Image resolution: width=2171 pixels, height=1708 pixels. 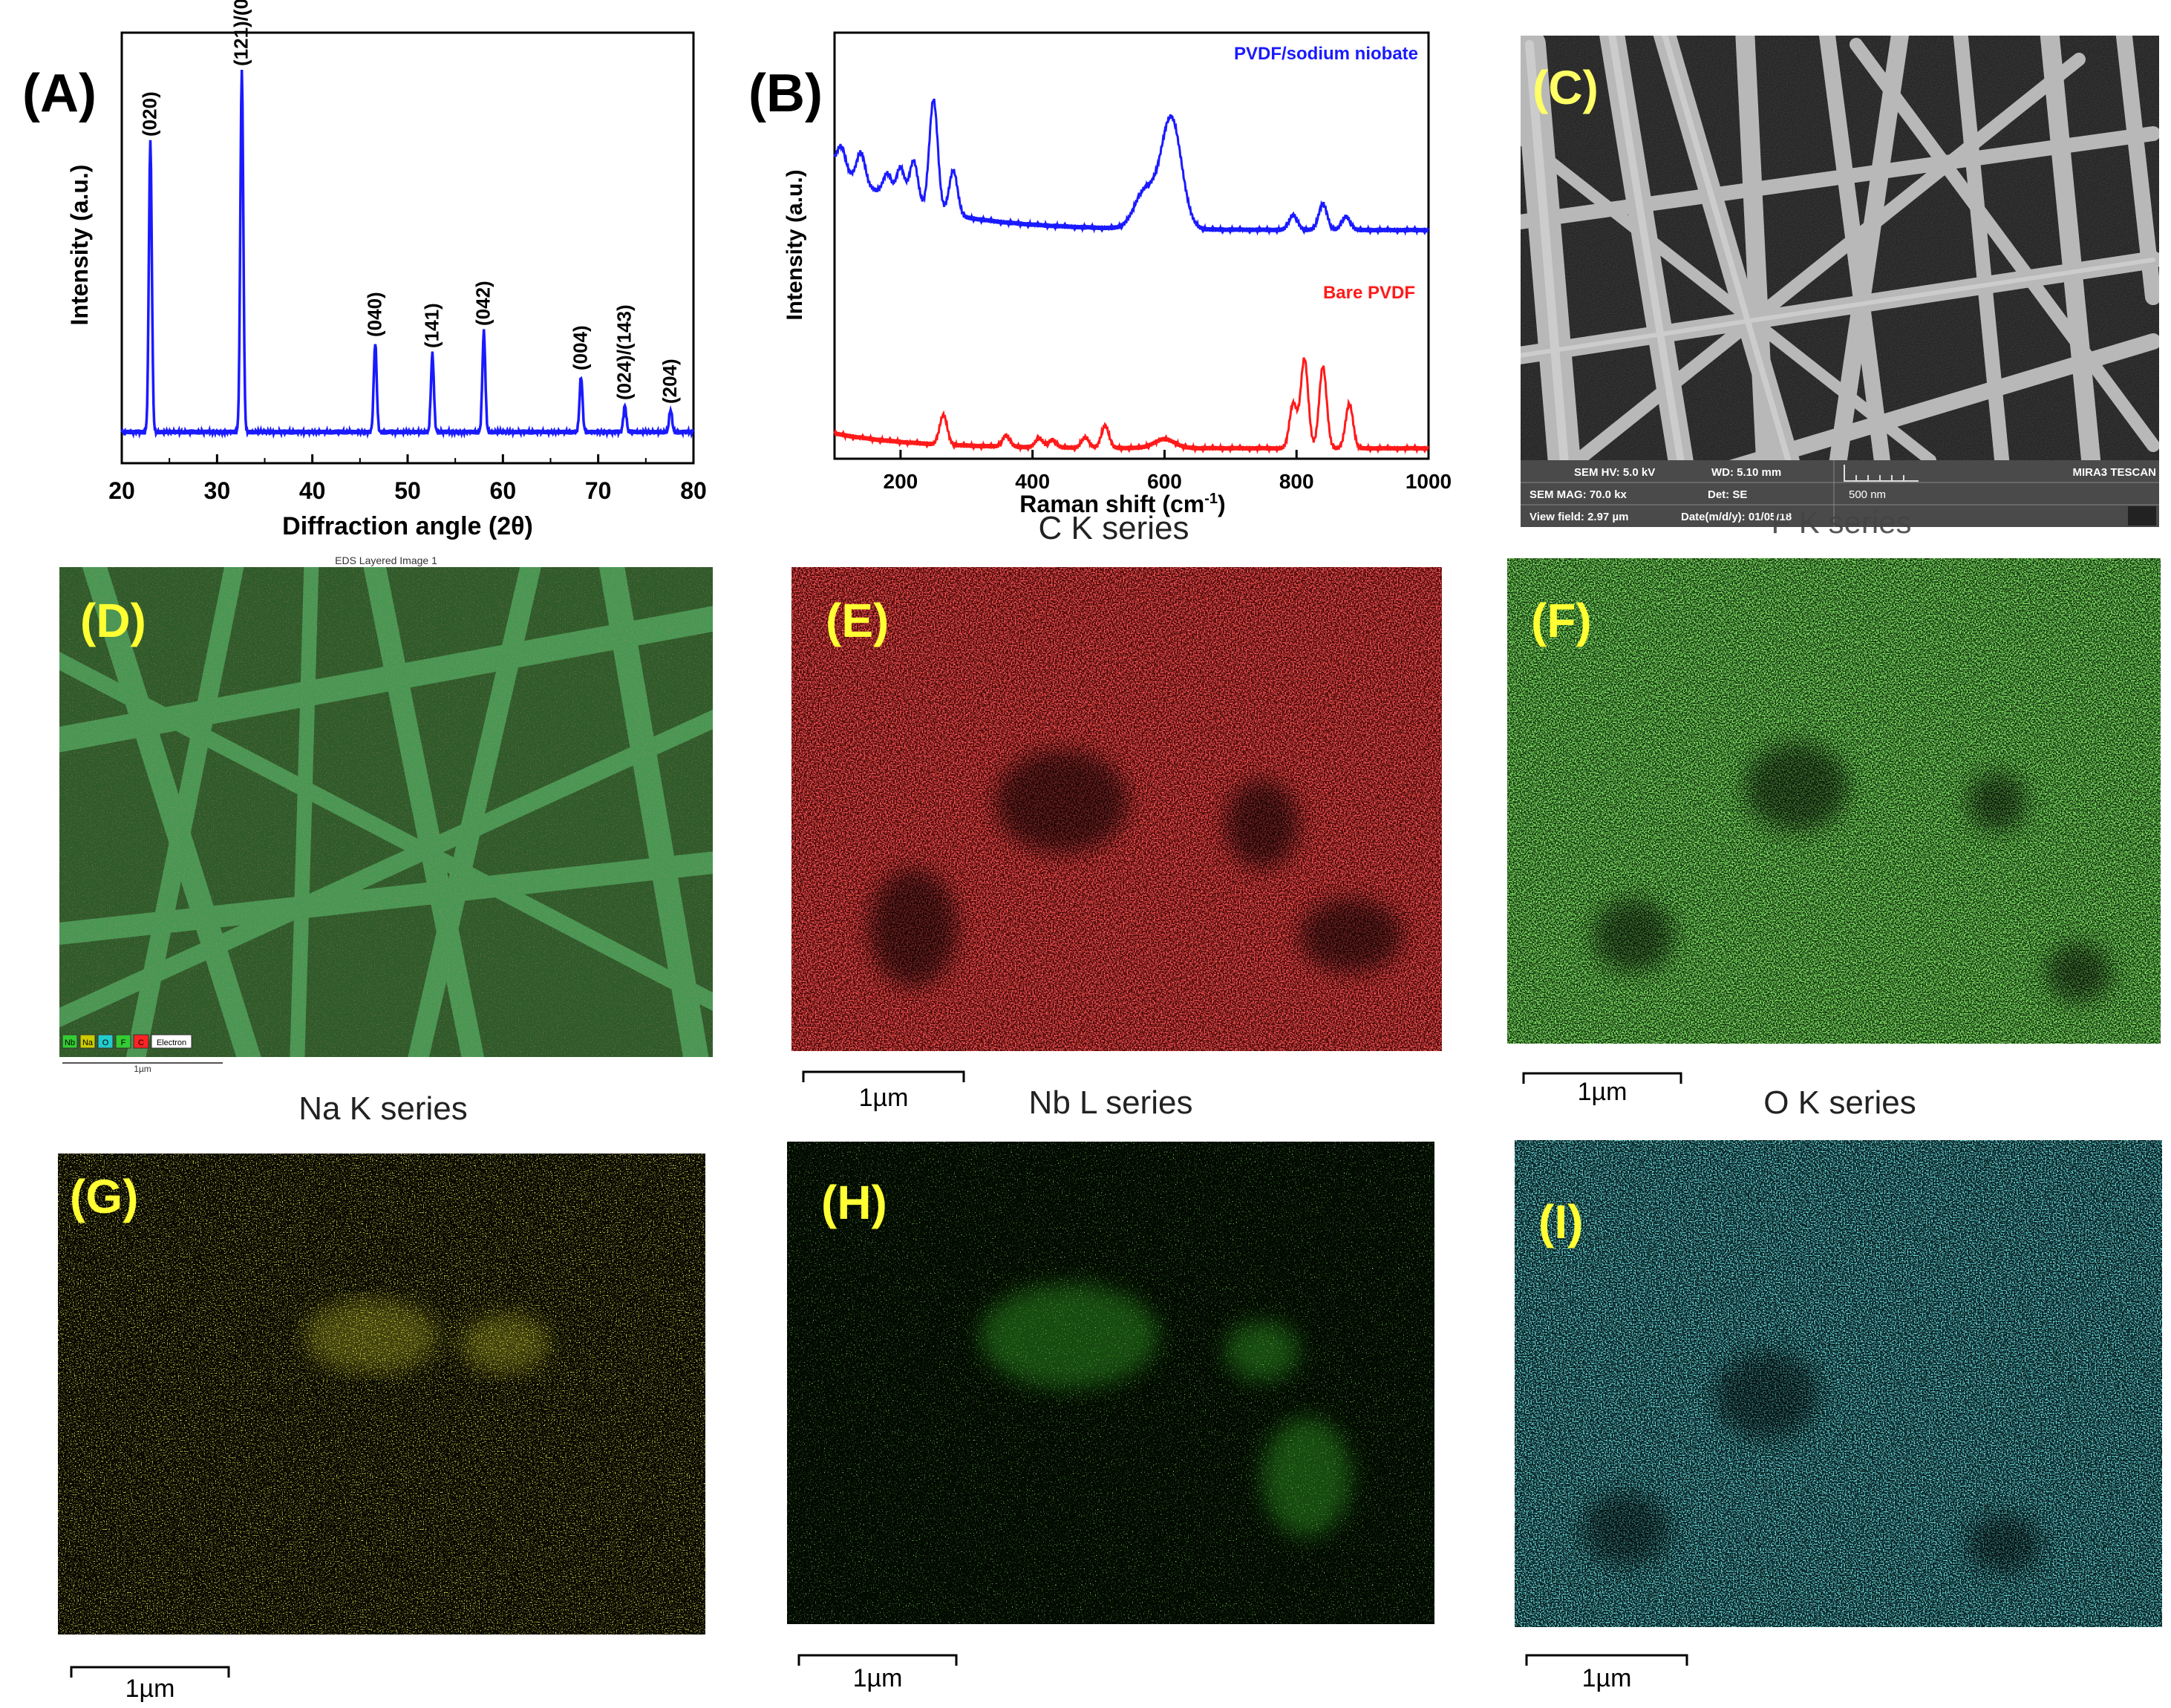 What do you see at coordinates (79, 246) in the screenshot?
I see `panel-a-y-axis-label: Intensity (a.u.)` at bounding box center [79, 246].